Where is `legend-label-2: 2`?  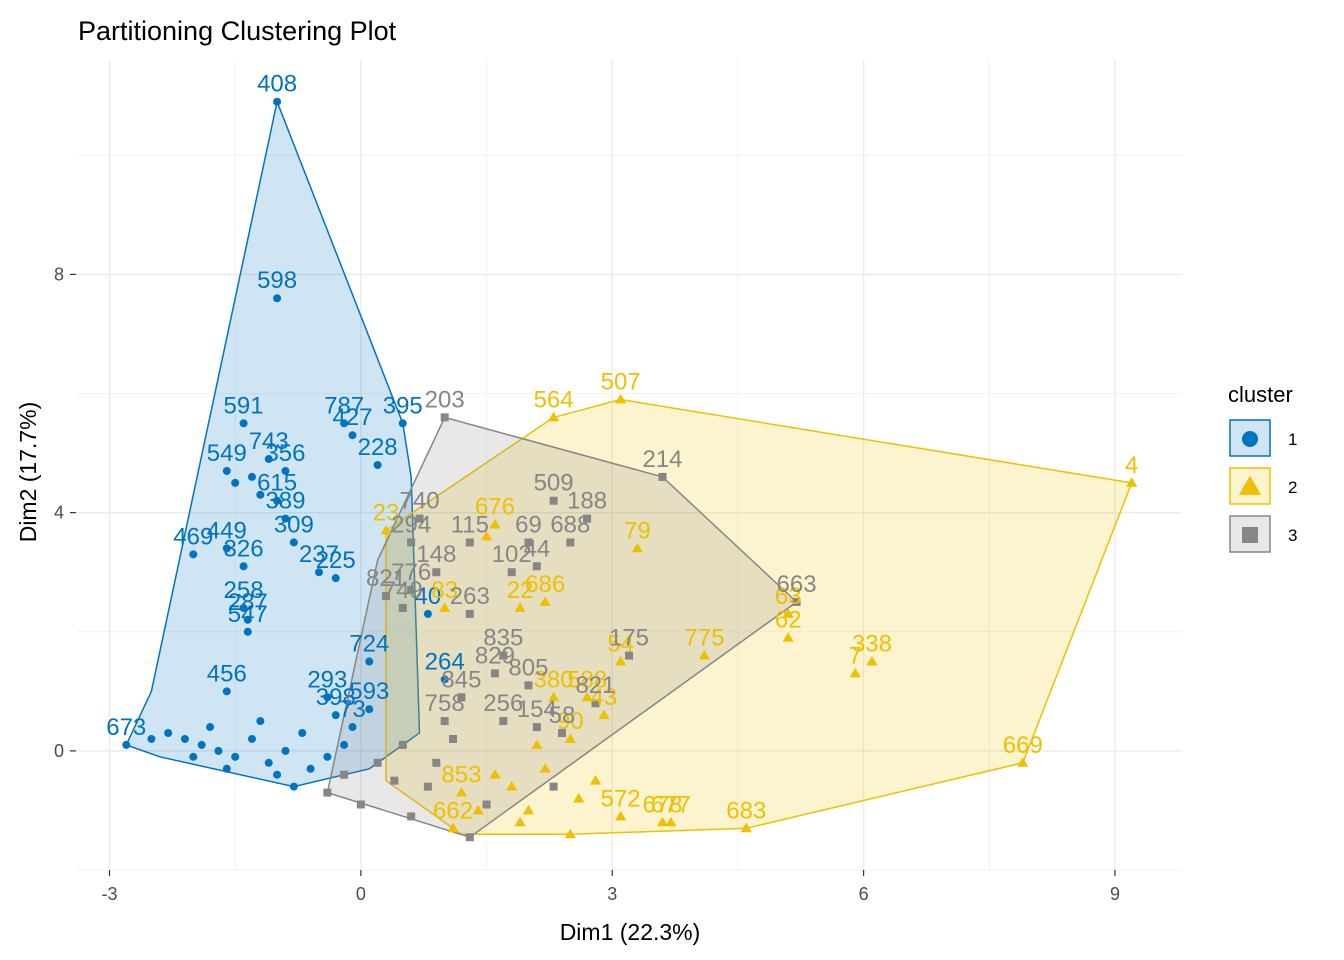 legend-label-2: 2 is located at coordinates (1292, 487).